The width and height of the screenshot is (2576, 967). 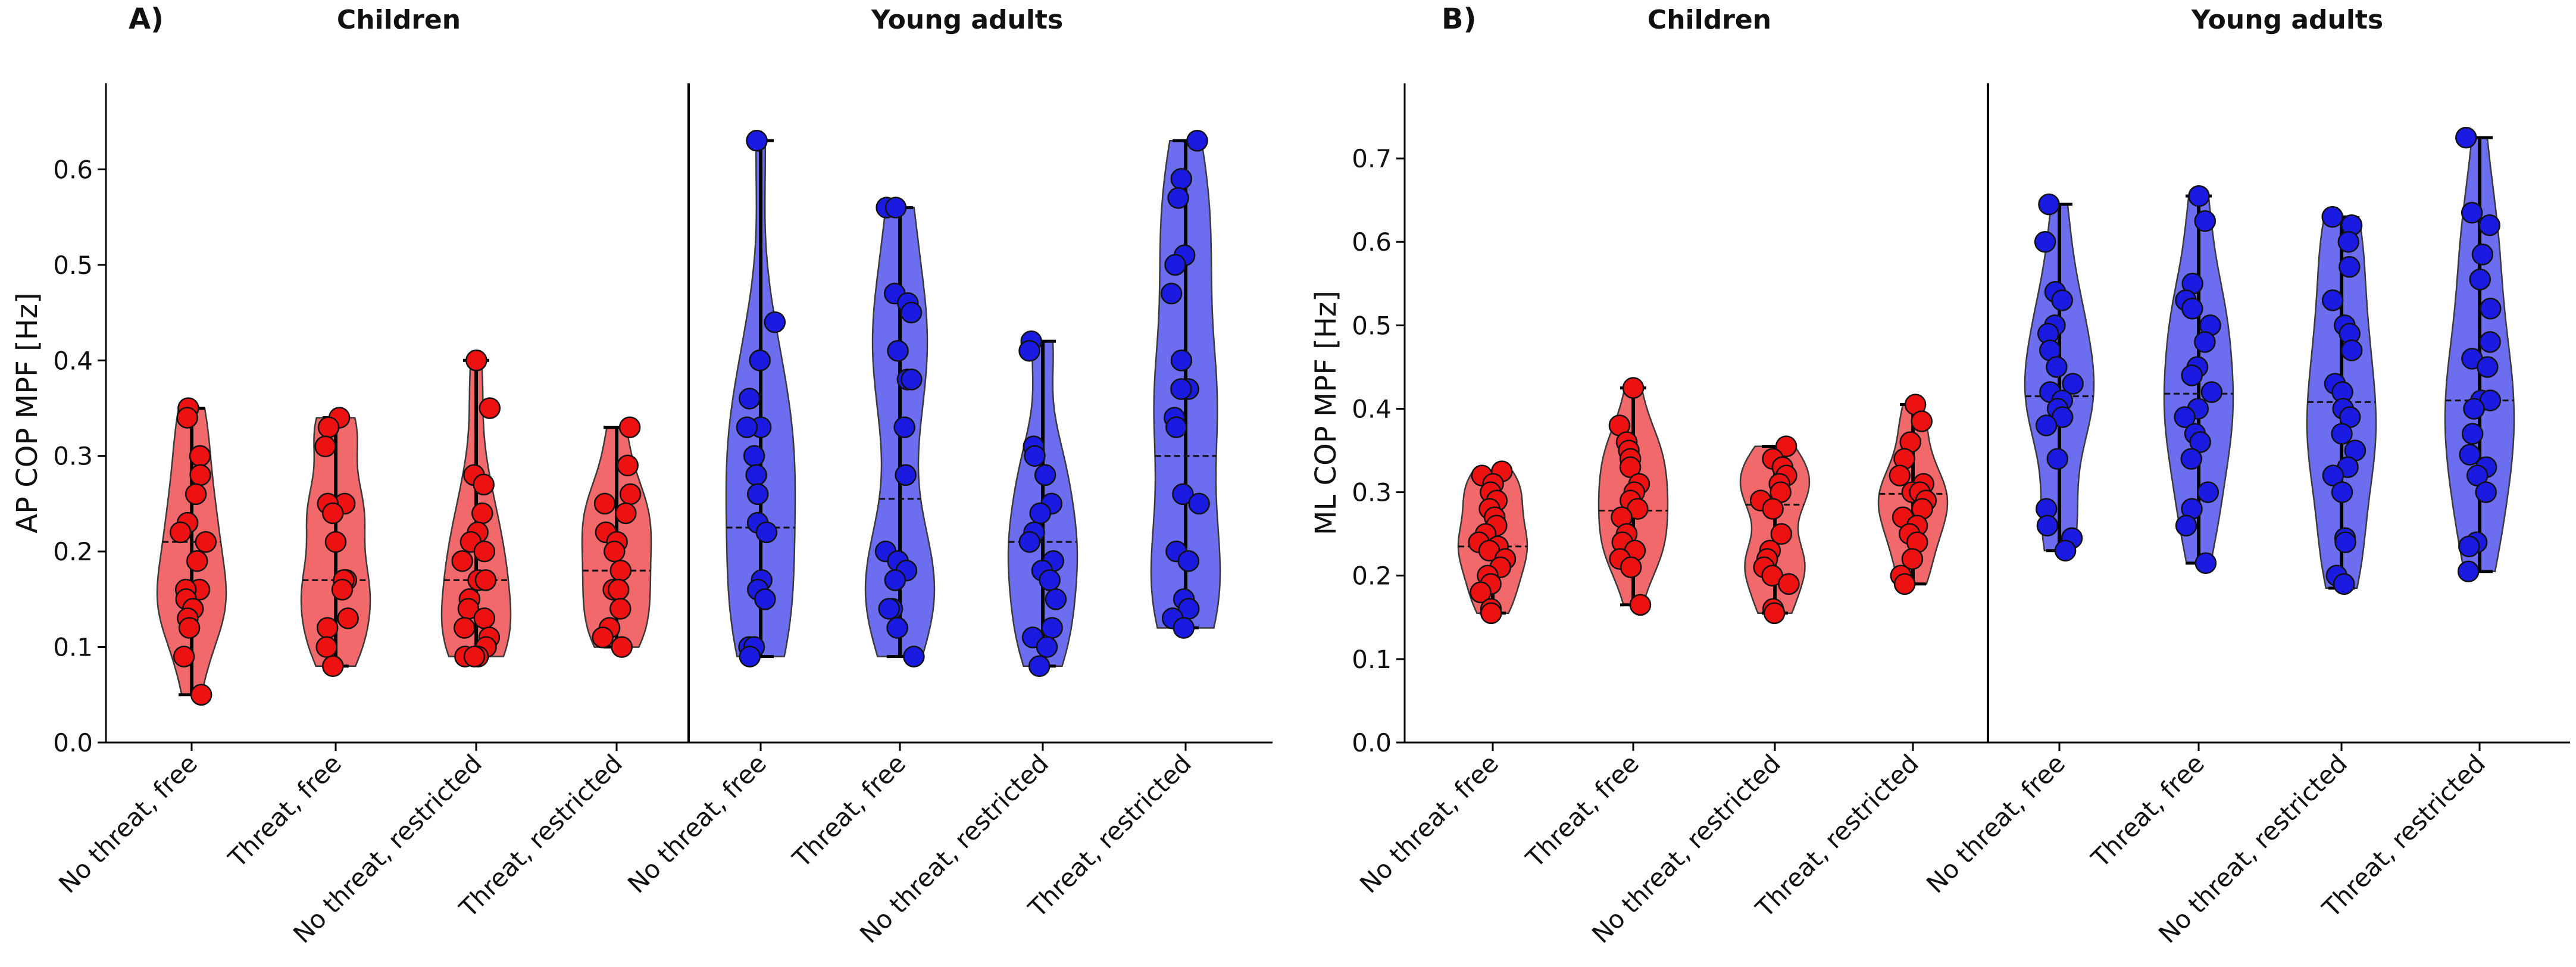 I want to click on y-tick-label: 0.1, so click(x=1372, y=660).